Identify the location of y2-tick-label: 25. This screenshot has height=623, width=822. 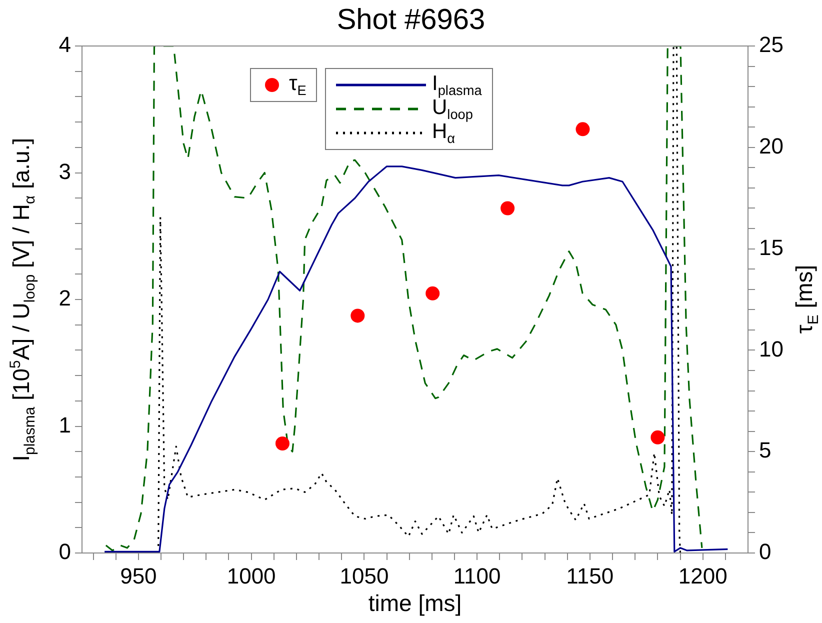
(771, 45).